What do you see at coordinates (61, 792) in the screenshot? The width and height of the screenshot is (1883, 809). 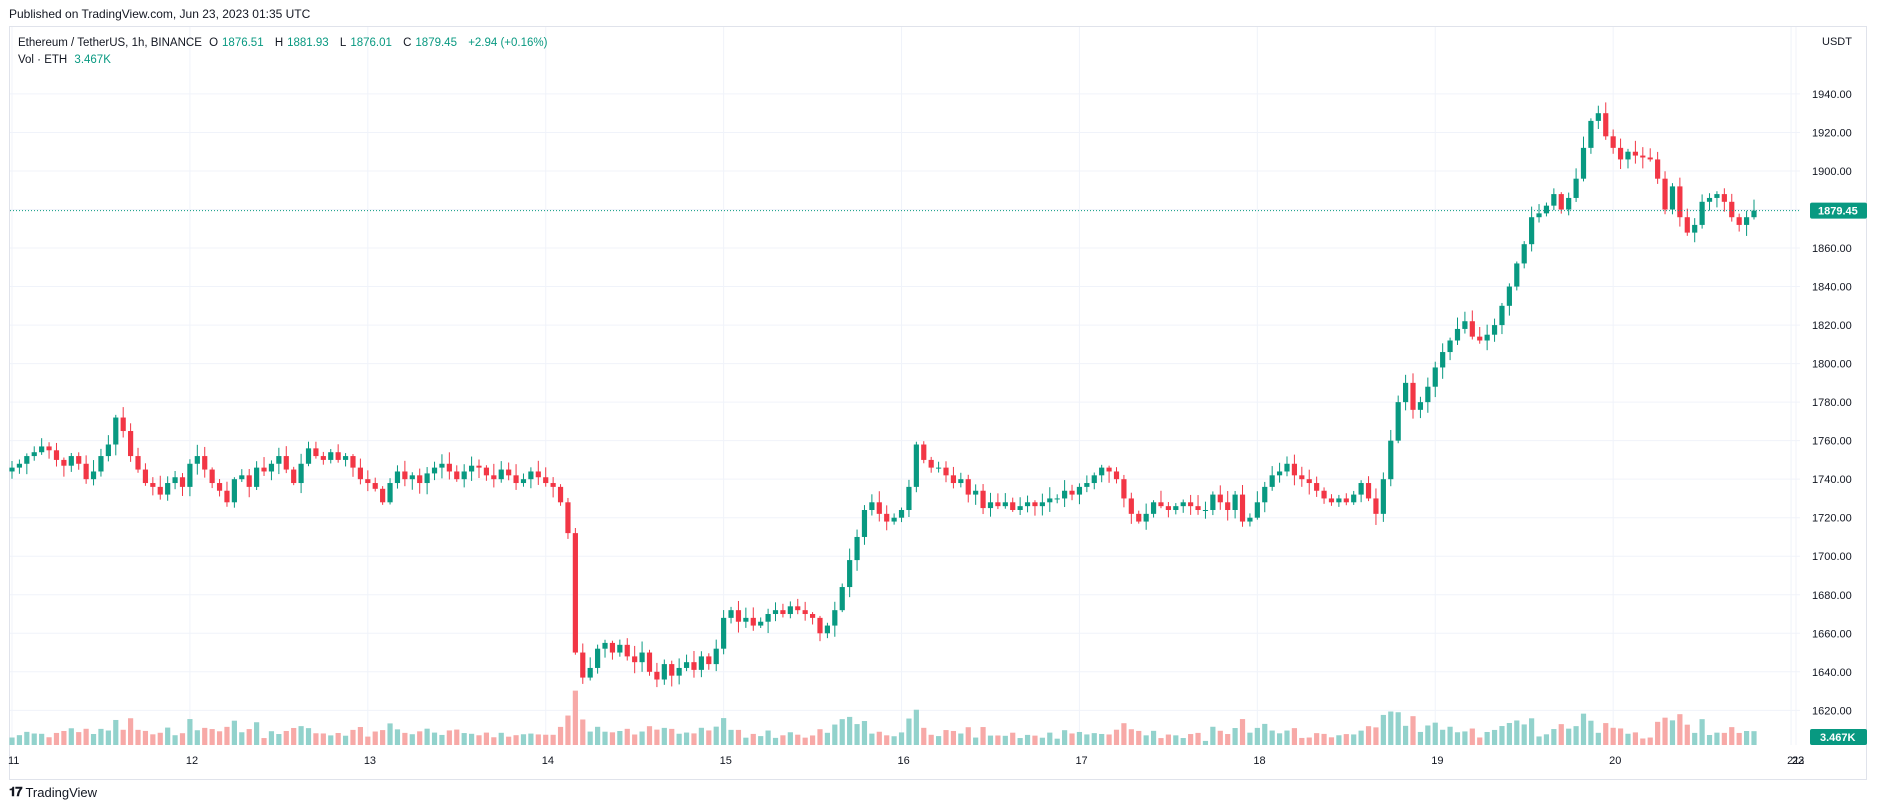 I see `footer-brand-text: TradingView` at bounding box center [61, 792].